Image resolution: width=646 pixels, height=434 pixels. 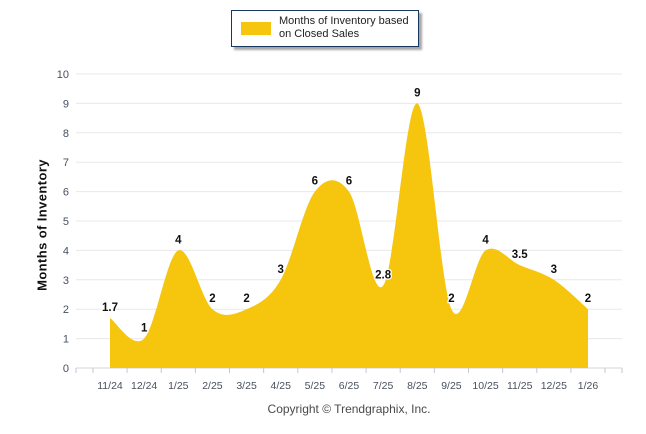 What do you see at coordinates (63, 75) in the screenshot?
I see `svg-text: 10` at bounding box center [63, 75].